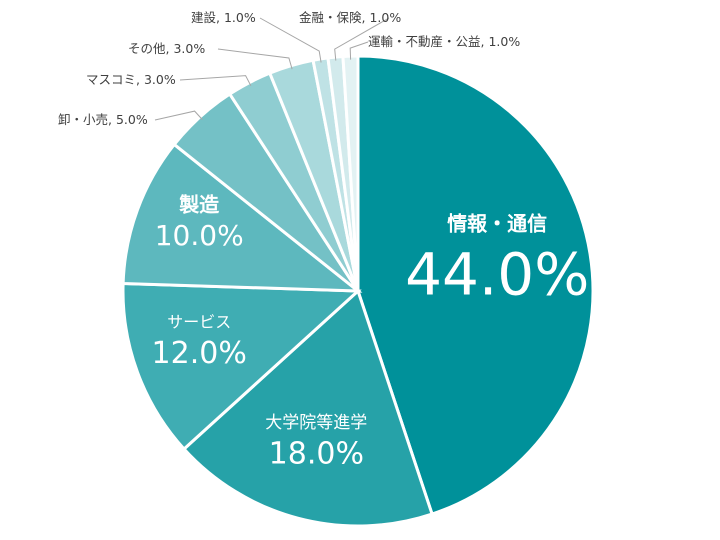  I want to click on slice-6-label: マスコミ, 3.0%, so click(131, 79).